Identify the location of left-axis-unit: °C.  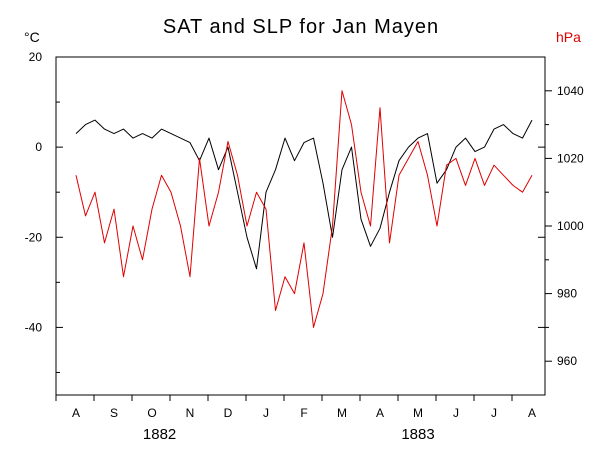
(32, 37).